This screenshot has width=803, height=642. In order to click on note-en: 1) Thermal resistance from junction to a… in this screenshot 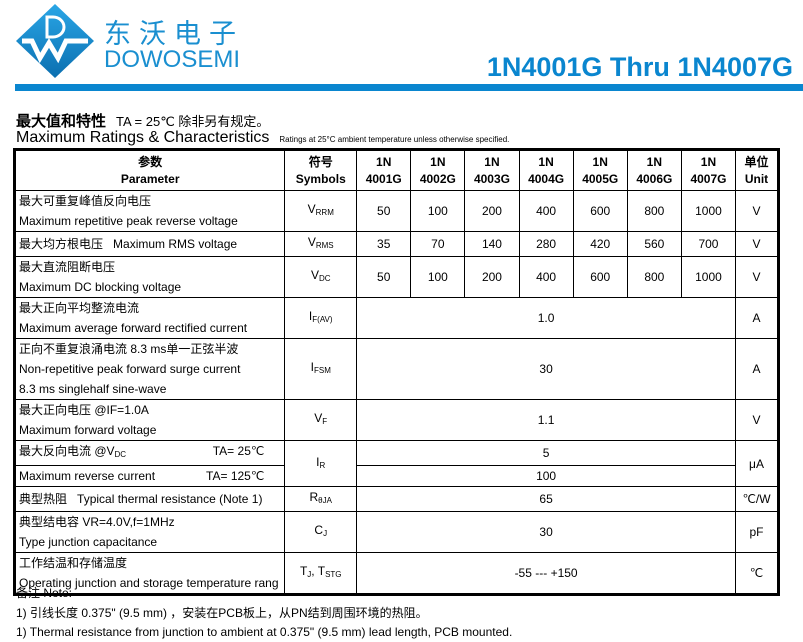, I will do `click(264, 632)`.